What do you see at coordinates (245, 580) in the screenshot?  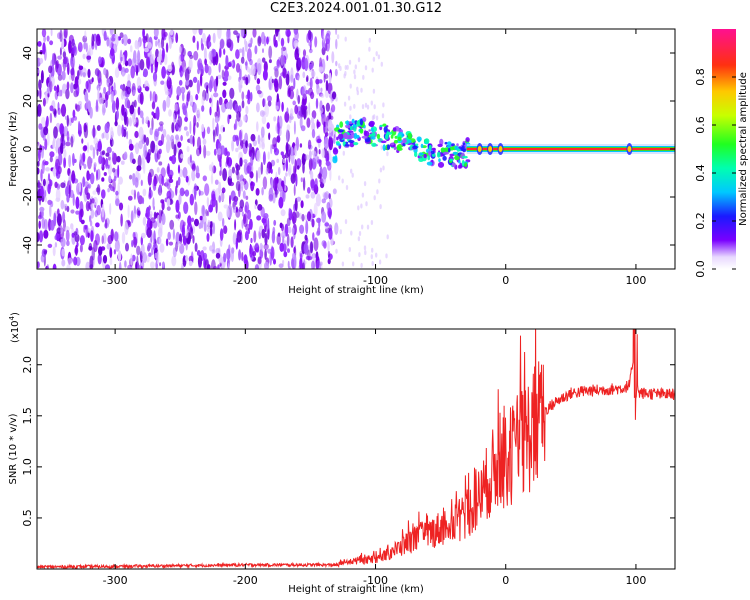 I see `x-tick-label: -200` at bounding box center [245, 580].